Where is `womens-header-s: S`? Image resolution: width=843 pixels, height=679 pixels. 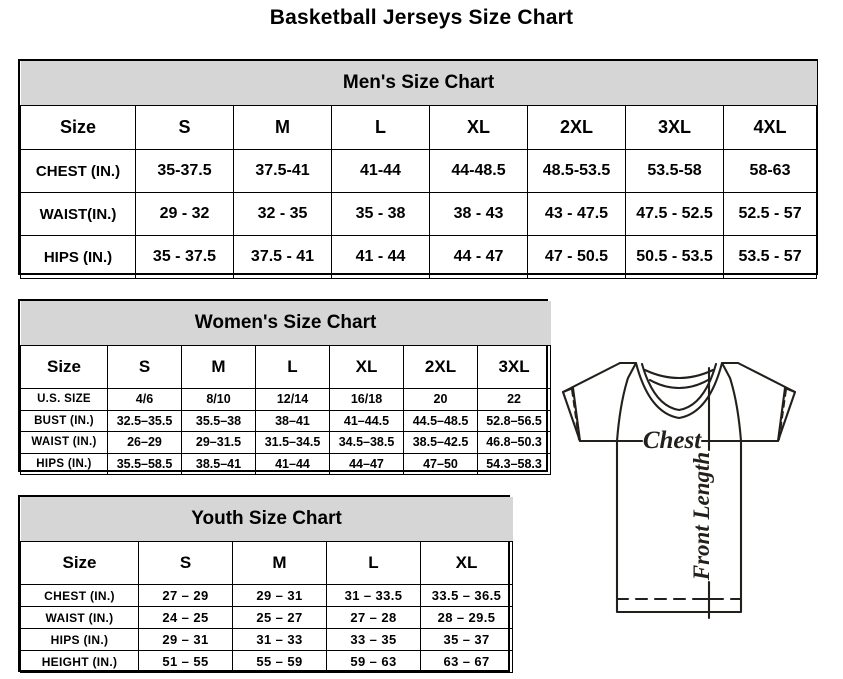 womens-header-s: S is located at coordinates (144, 367).